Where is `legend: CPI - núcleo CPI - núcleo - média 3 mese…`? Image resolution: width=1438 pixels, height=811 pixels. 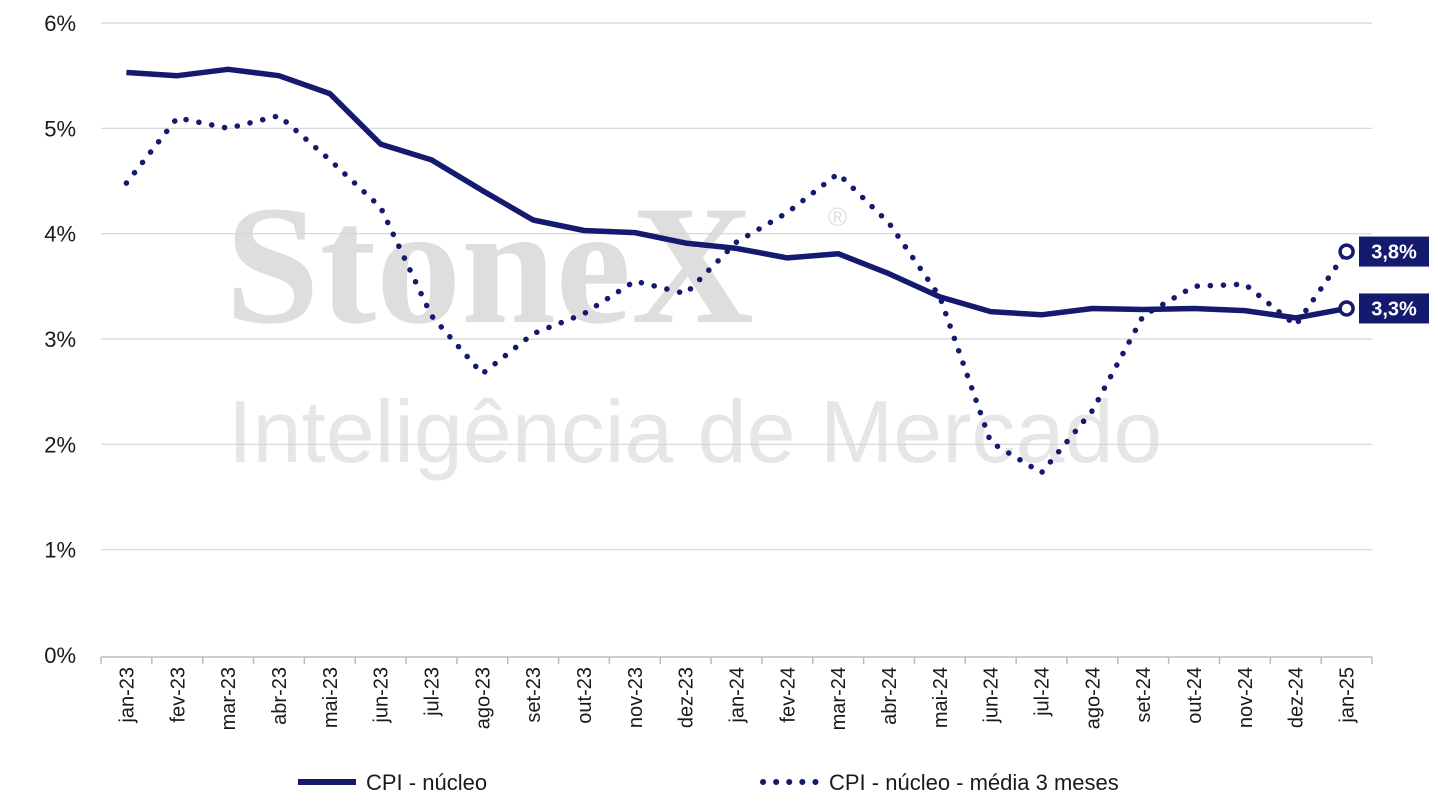
legend: CPI - núcleo CPI - núcleo - média 3 mese… is located at coordinates (708, 782).